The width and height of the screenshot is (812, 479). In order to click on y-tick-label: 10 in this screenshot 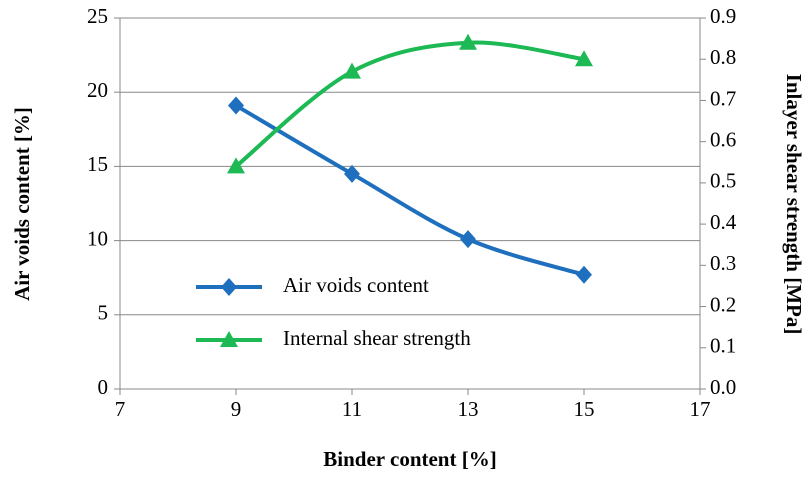, I will do `click(97, 238)`.